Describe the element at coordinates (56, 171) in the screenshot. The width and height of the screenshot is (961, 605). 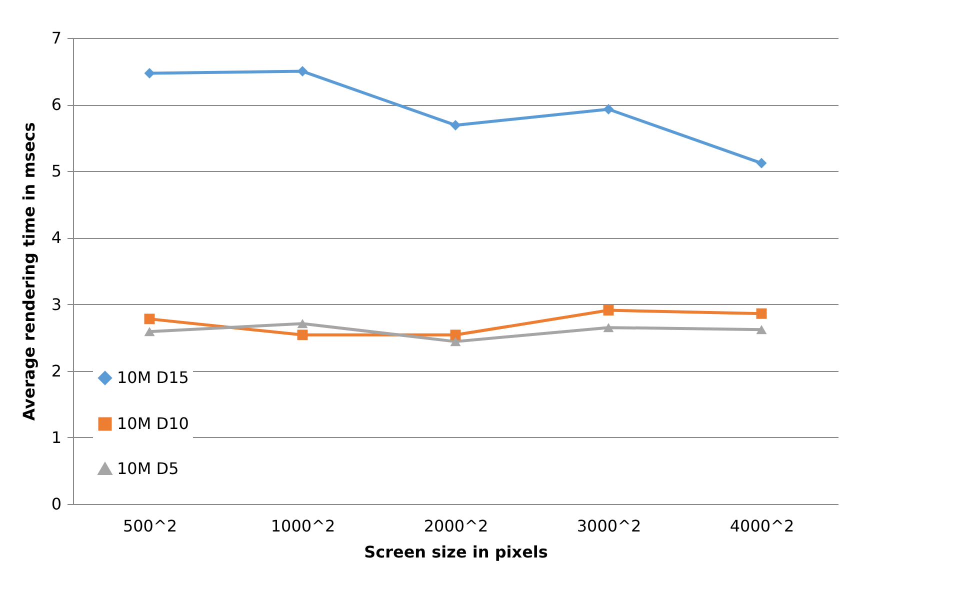
I see `y-tick-label: 5` at that location.